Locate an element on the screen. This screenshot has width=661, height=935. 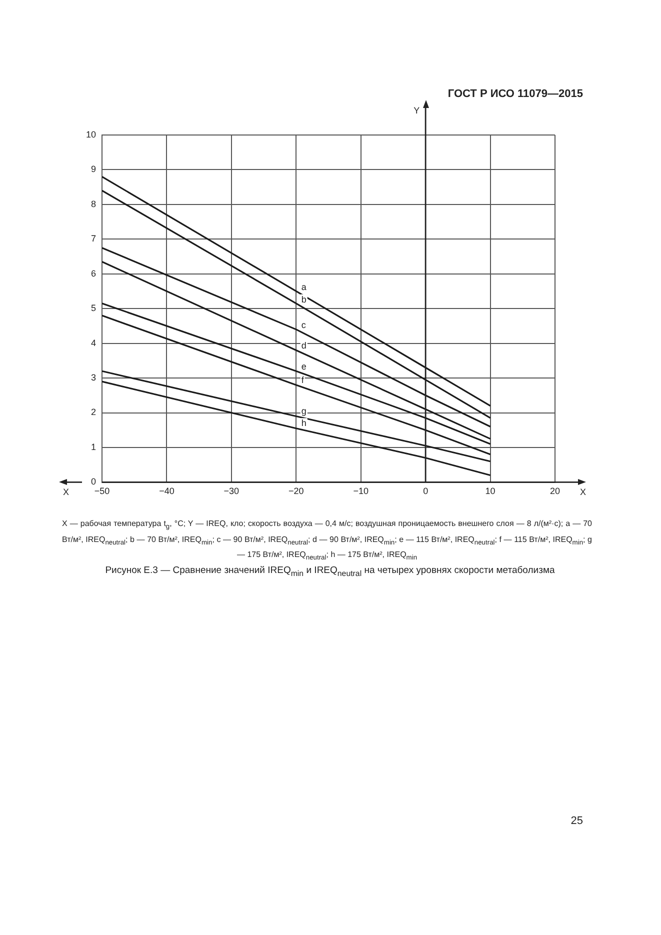
x-tick-label: −20 is located at coordinates (296, 491).